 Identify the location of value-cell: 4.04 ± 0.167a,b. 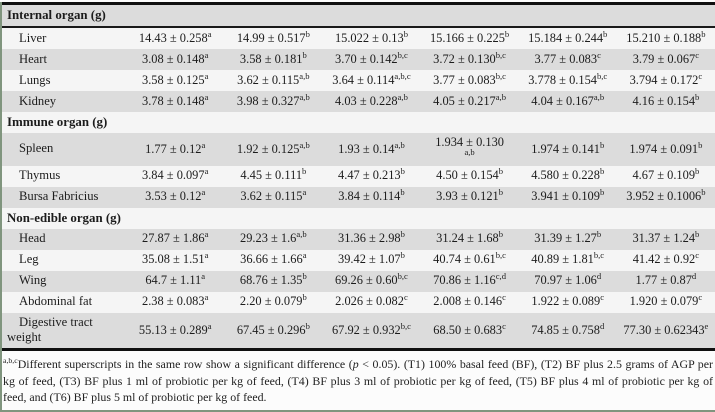
(568, 99).